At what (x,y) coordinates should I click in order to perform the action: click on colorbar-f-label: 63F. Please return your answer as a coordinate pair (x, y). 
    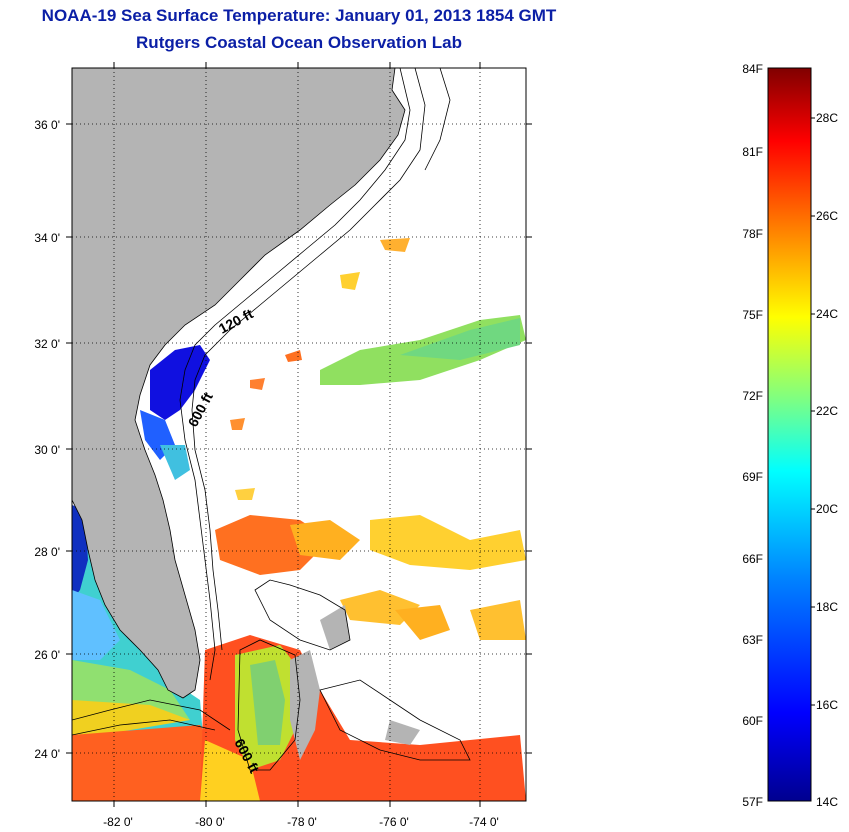
    Looking at the image, I should click on (752, 640).